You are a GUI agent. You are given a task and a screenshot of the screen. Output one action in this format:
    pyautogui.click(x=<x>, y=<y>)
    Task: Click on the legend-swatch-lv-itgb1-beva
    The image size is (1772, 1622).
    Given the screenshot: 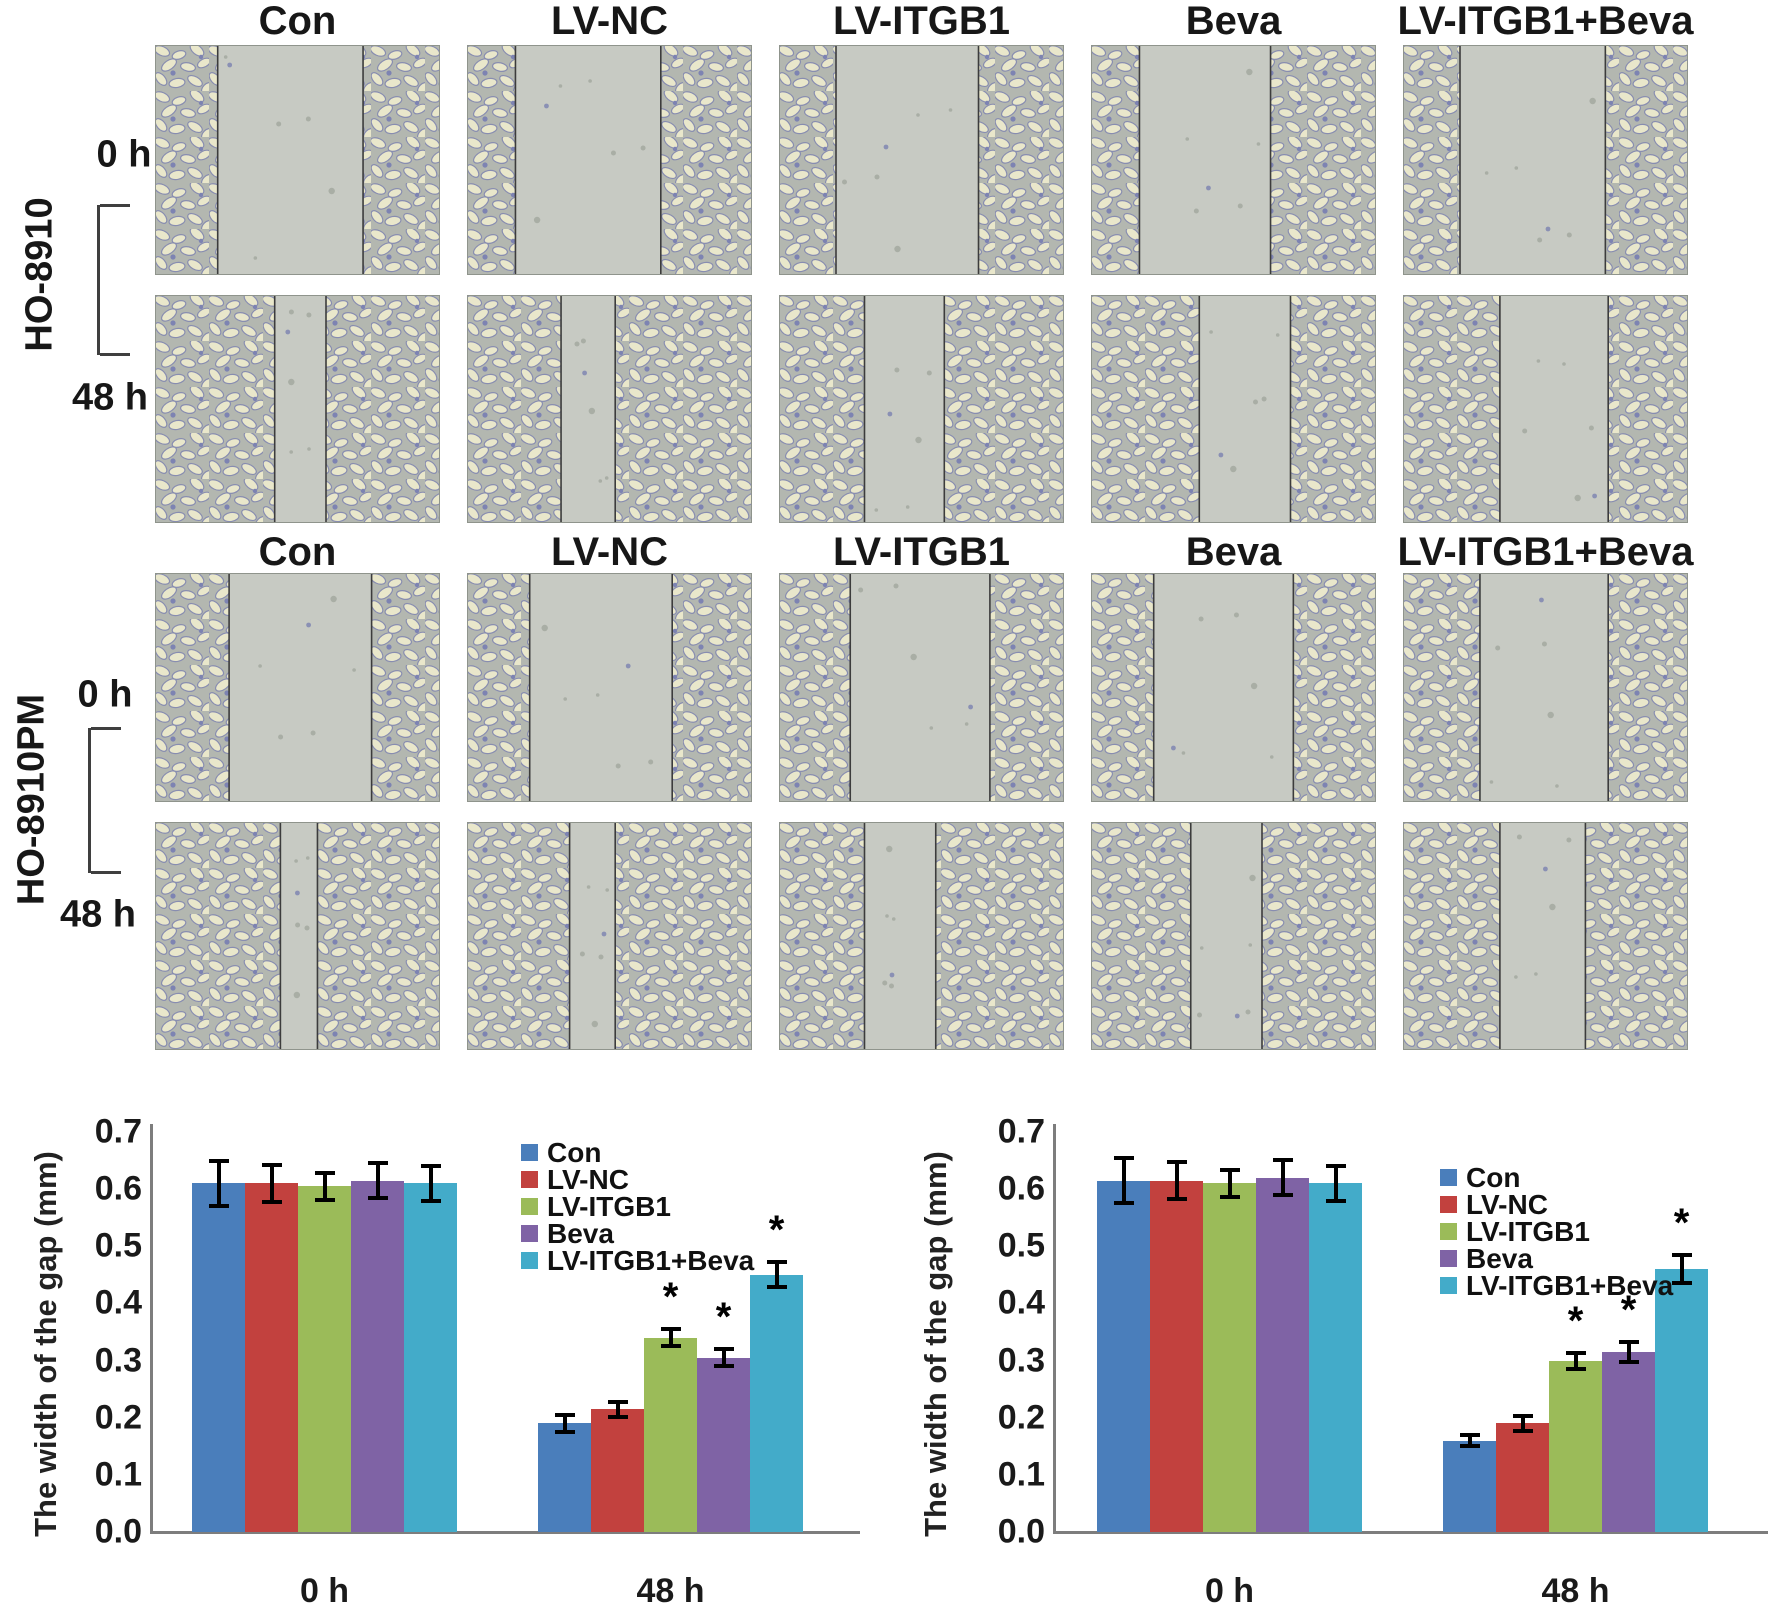 What is the action you would take?
    pyautogui.click(x=529, y=1260)
    